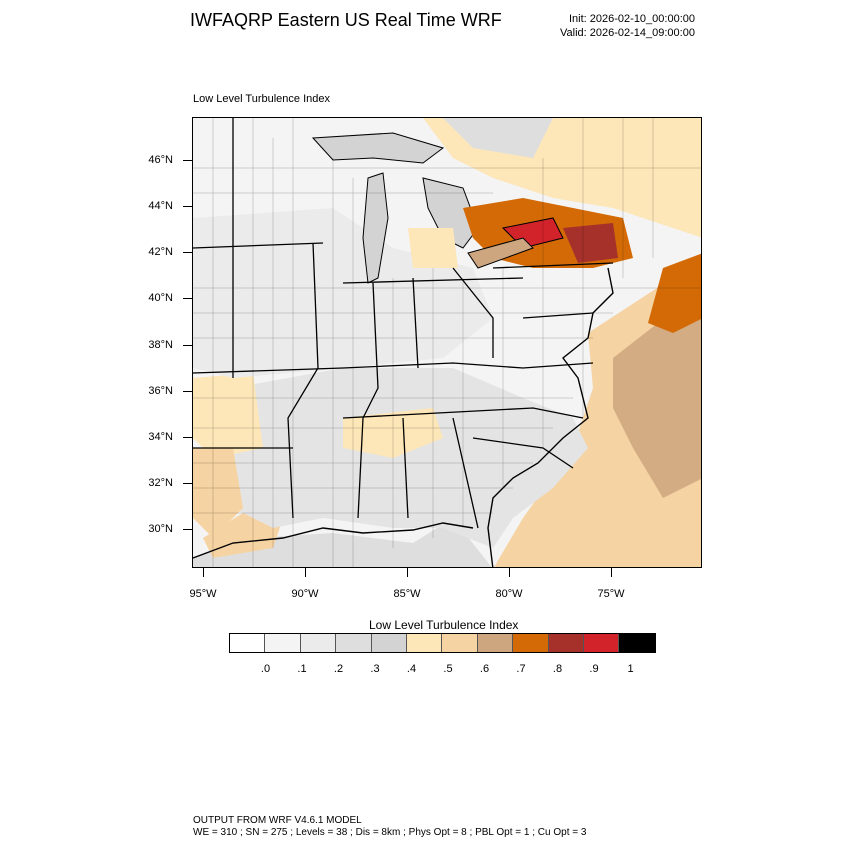 This screenshot has width=850, height=850. What do you see at coordinates (346, 20) in the screenshot?
I see `main-title: IWFAQRP Eastern US Real Time WRF` at bounding box center [346, 20].